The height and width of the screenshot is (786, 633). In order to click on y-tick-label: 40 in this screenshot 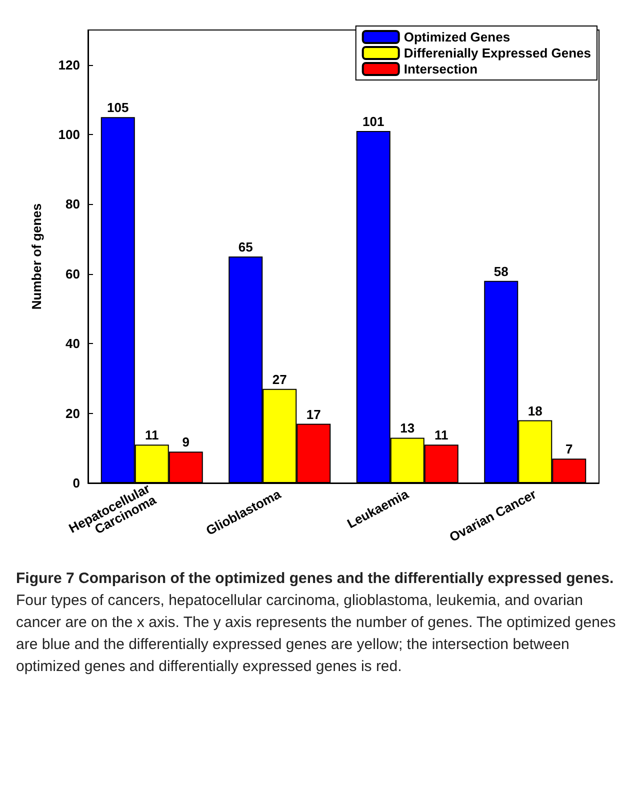, I will do `click(73, 344)`.